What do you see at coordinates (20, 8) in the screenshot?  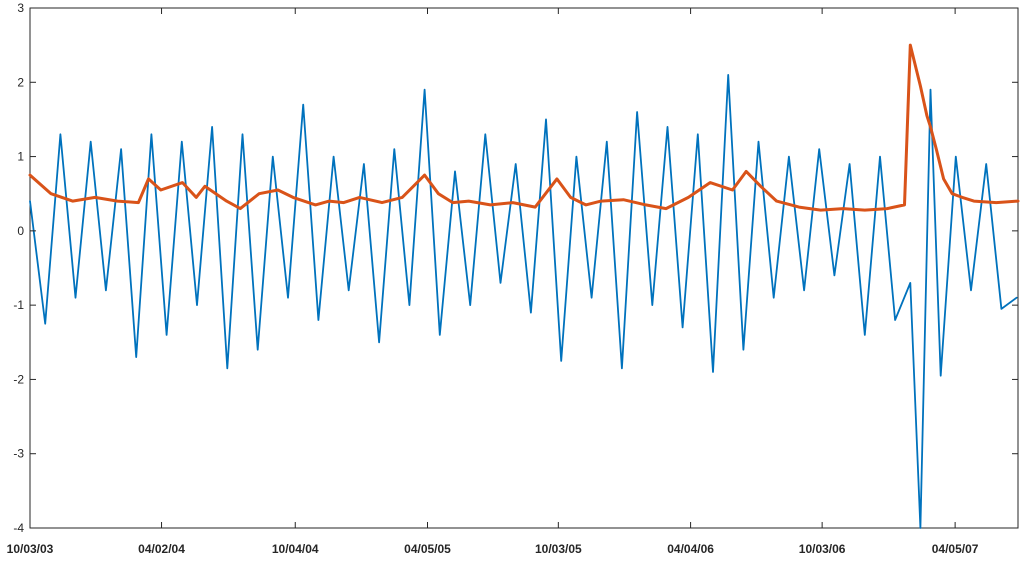 I see `y-tick-label: 3` at bounding box center [20, 8].